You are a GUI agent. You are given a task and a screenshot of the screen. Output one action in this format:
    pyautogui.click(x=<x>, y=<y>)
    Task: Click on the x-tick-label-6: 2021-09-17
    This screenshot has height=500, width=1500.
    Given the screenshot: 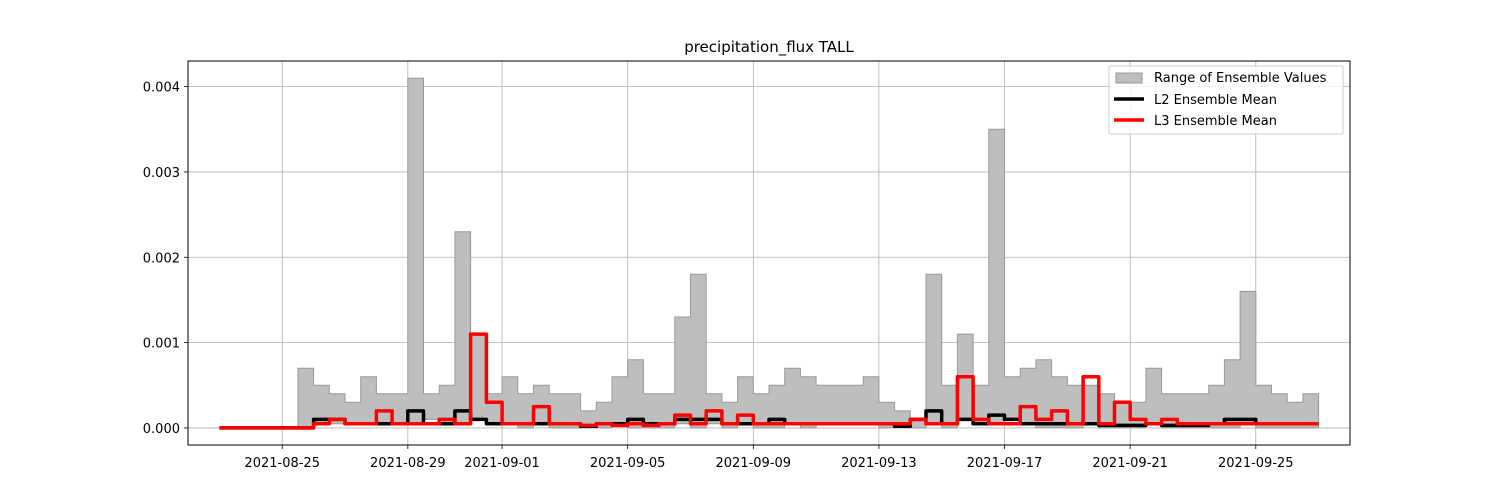 What is the action you would take?
    pyautogui.click(x=1005, y=463)
    